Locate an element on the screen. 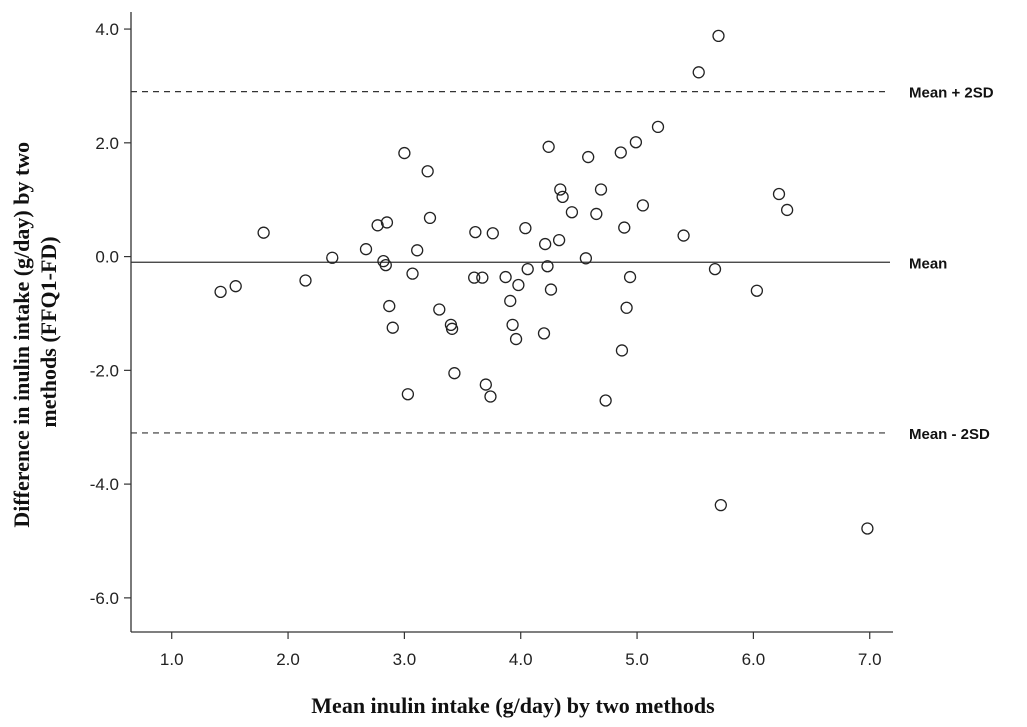 The image size is (1027, 727). y-axis-label-line-2: methods (FFQ1-FD) is located at coordinates (48, 331).